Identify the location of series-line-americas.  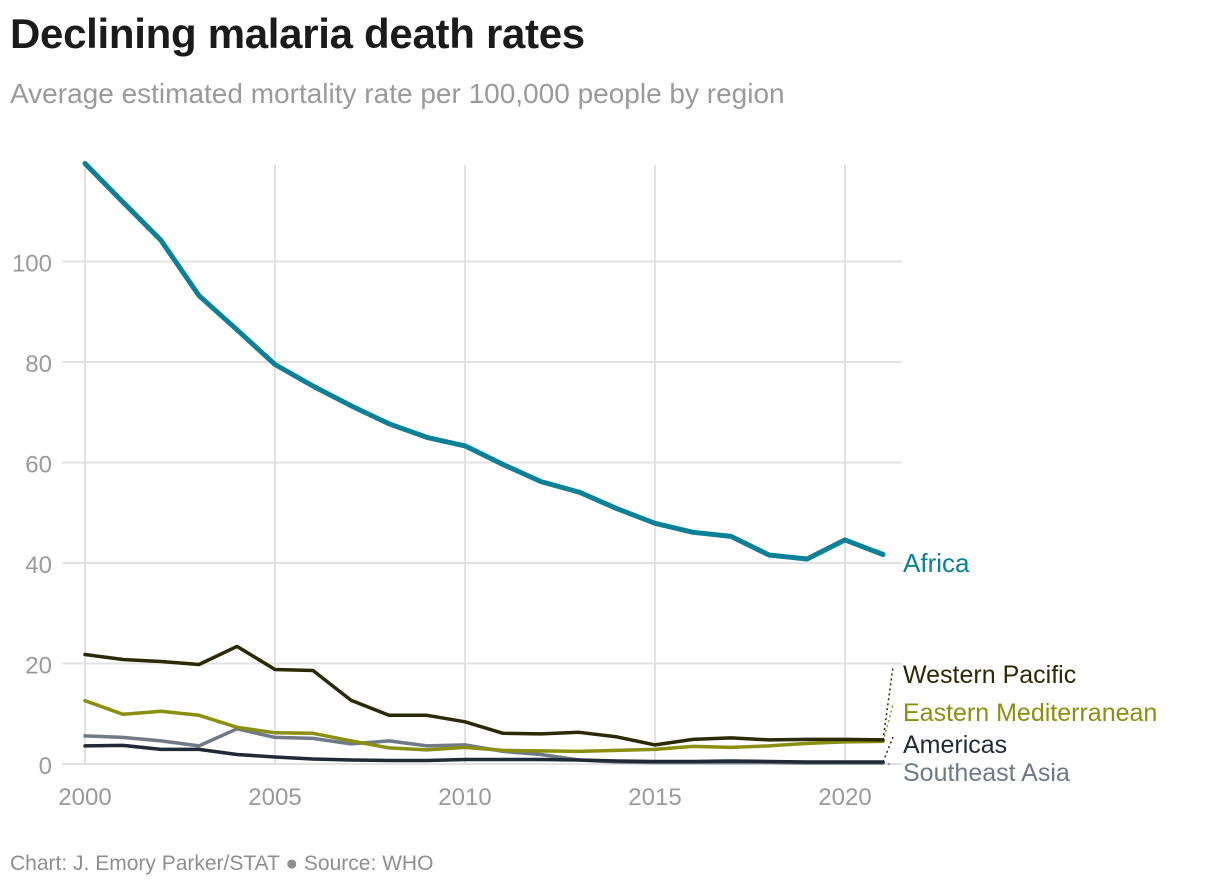
(484, 753).